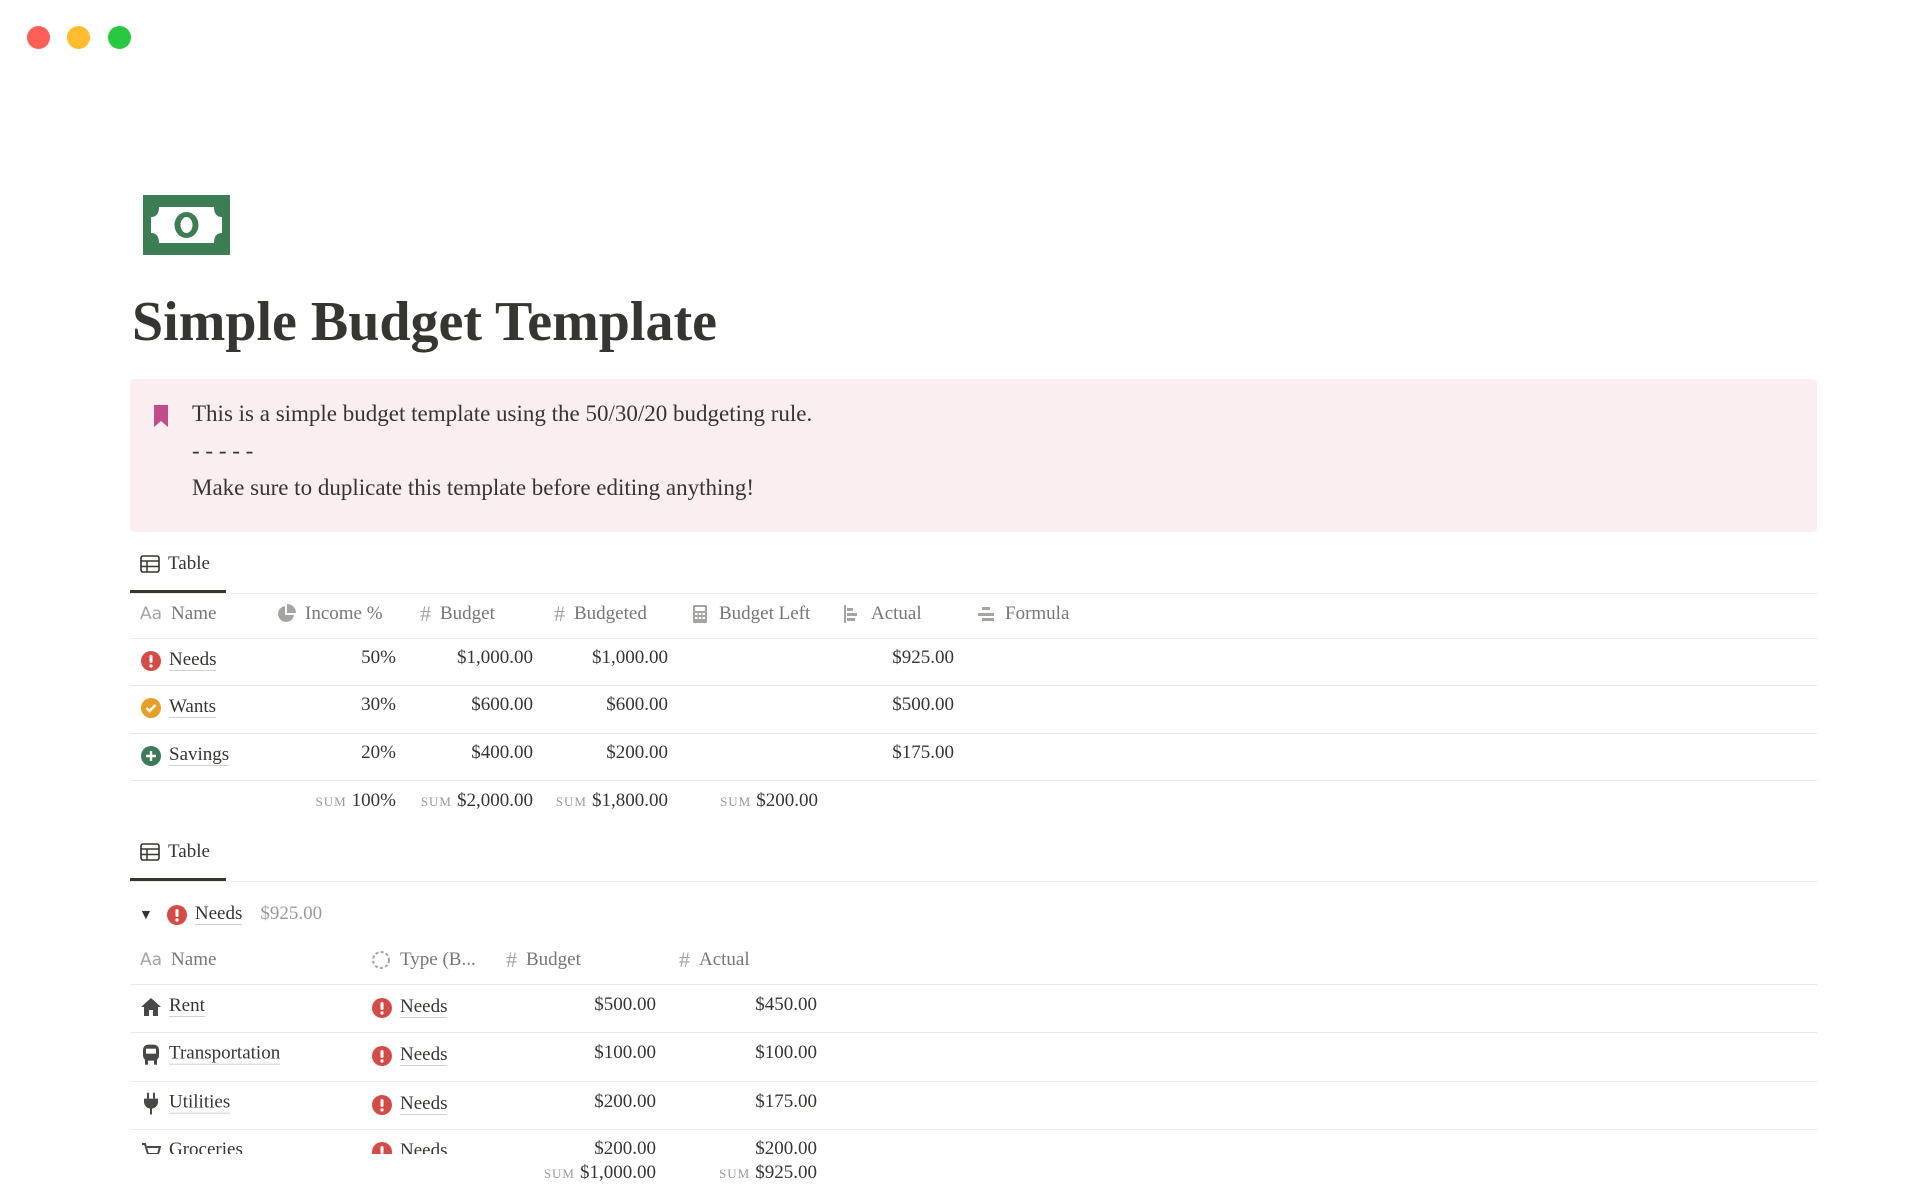 The width and height of the screenshot is (1920, 1200). Describe the element at coordinates (218, 914) in the screenshot. I see `group-name: Needs` at that location.